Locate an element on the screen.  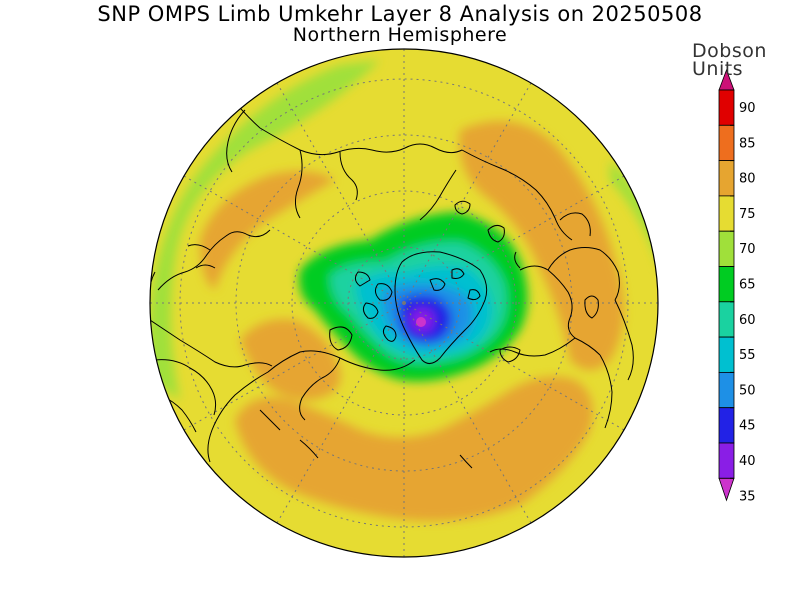
colorbar-unit-line1: Dobson is located at coordinates (729, 51).